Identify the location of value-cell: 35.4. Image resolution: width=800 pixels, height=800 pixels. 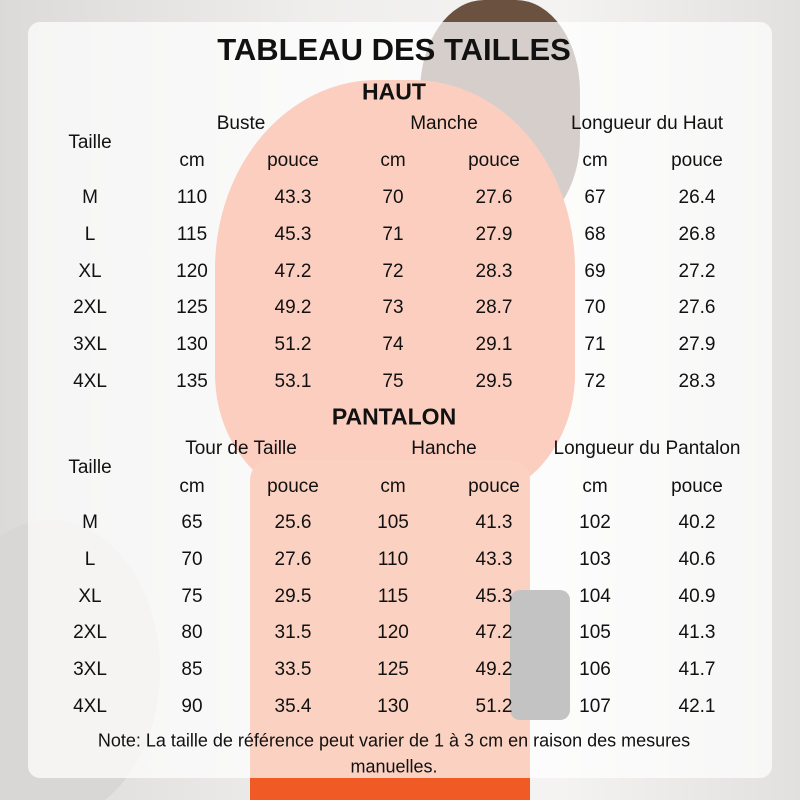
(293, 706).